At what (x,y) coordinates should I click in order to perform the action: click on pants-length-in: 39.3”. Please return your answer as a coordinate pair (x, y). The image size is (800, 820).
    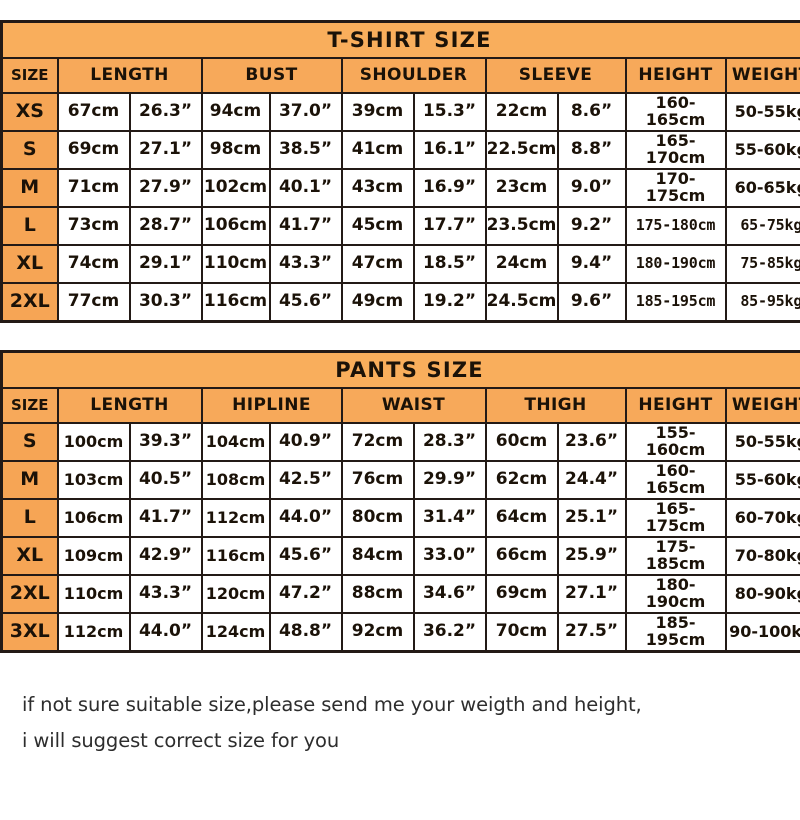
    Looking at the image, I should click on (166, 442).